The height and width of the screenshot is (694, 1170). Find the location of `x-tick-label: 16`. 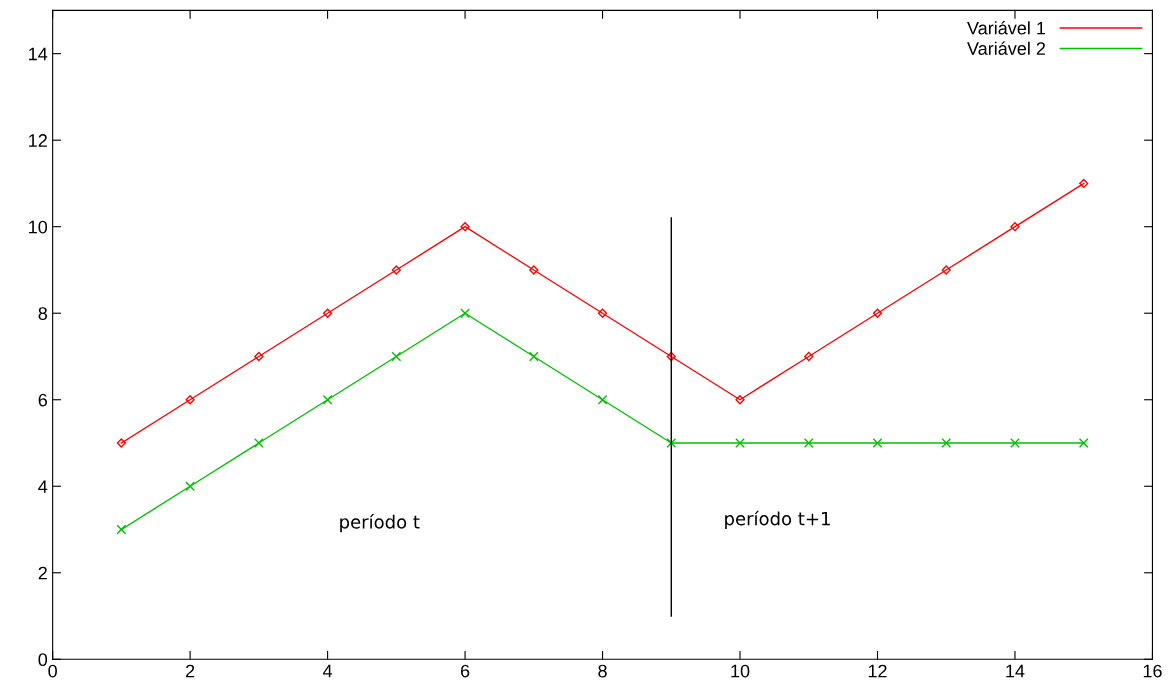

x-tick-label: 16 is located at coordinates (1152, 671).